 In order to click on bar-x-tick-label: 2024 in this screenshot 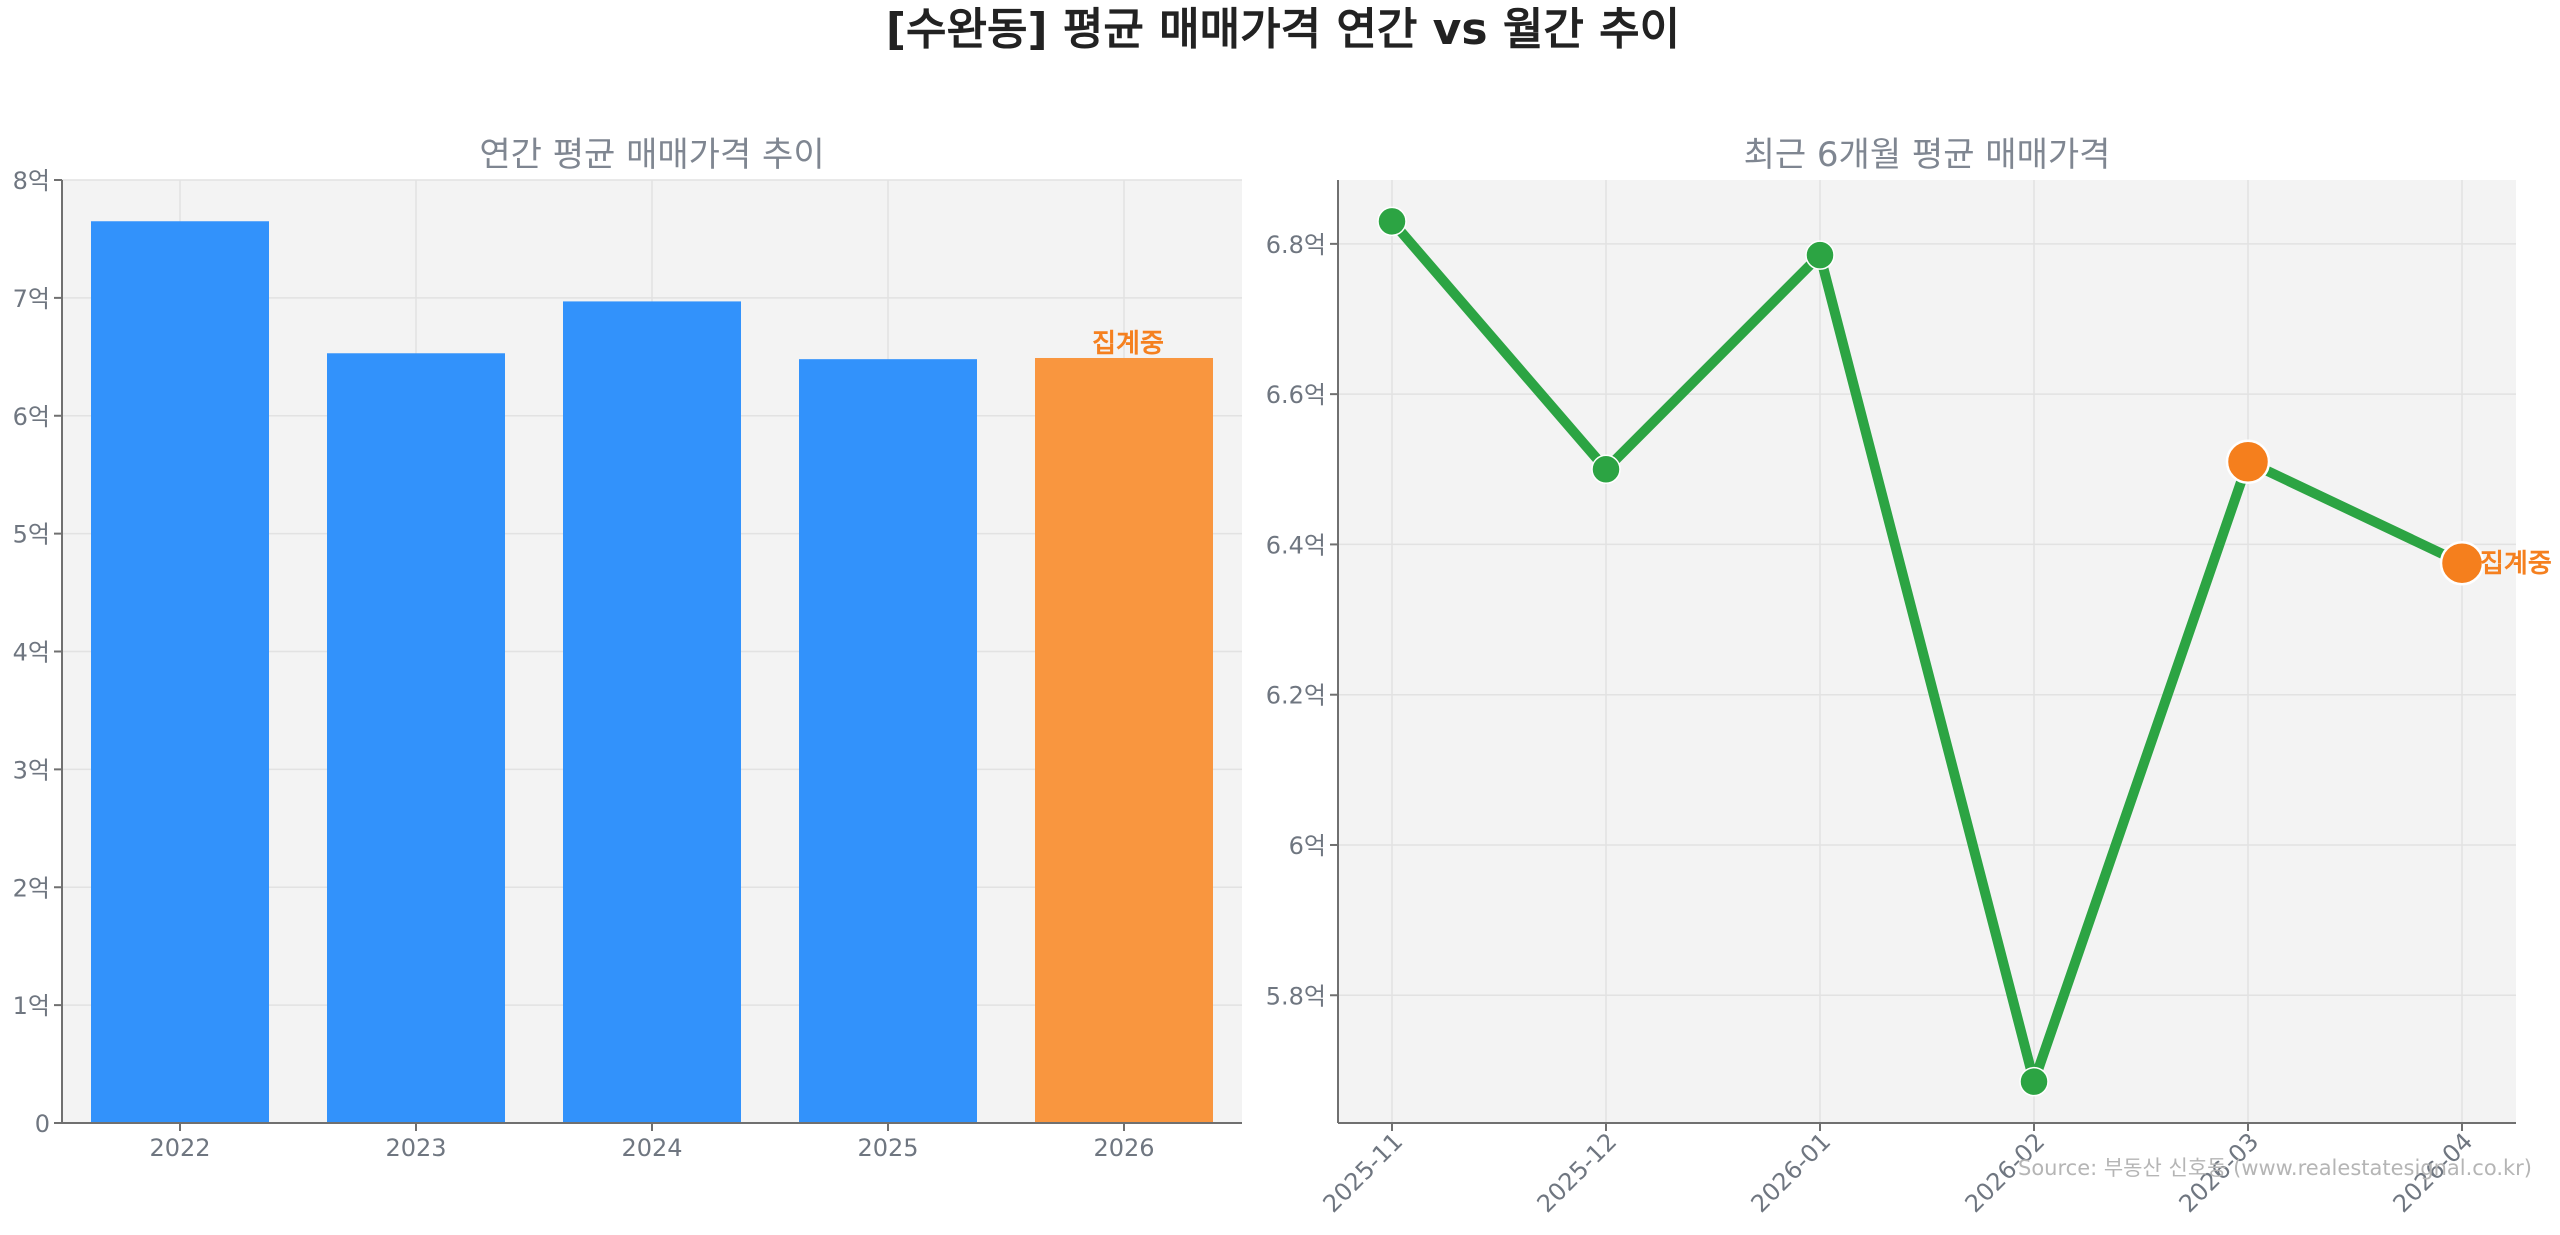, I will do `click(651, 1148)`.